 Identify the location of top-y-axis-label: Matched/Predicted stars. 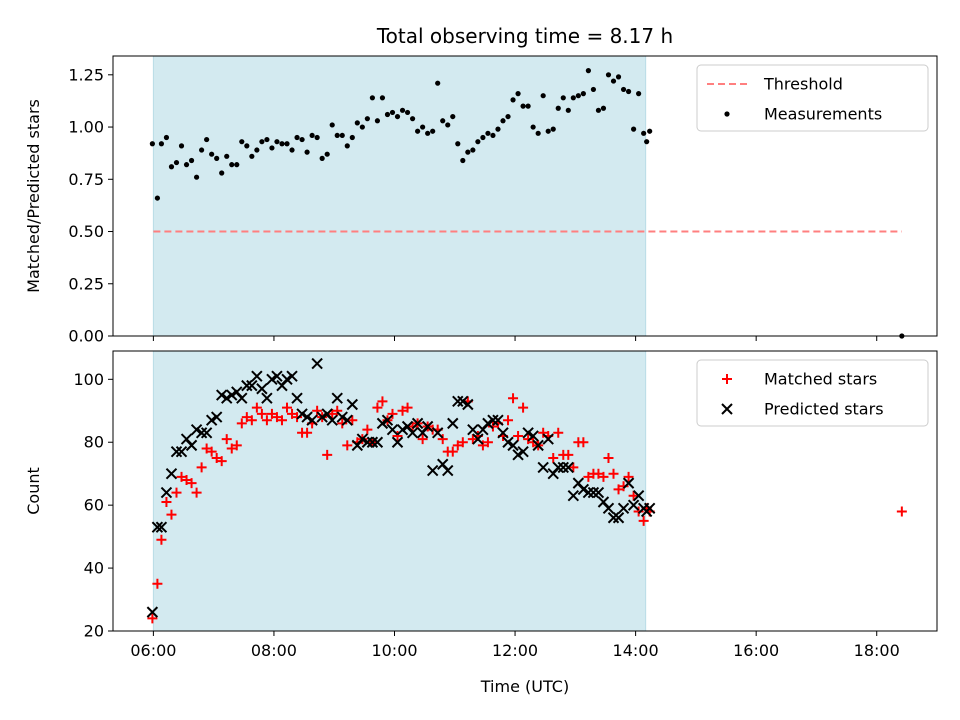
(33, 196).